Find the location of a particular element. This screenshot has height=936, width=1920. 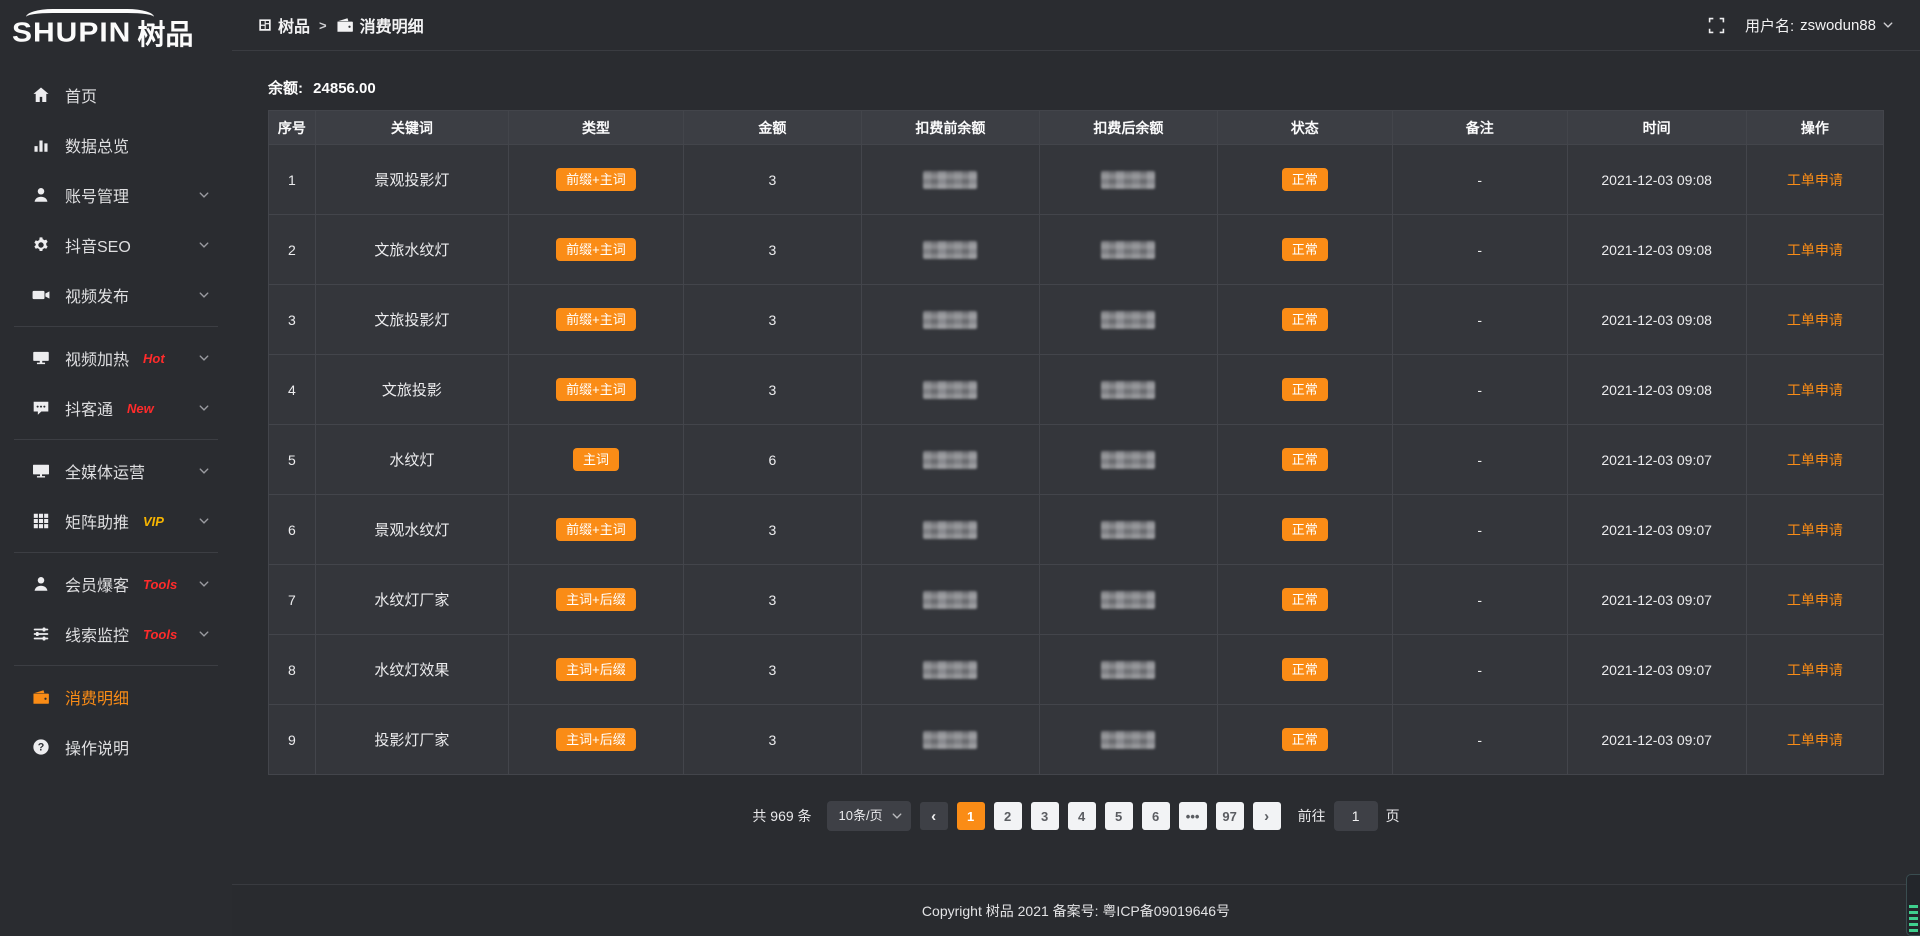

page-button-3: 3 is located at coordinates (1044, 816).